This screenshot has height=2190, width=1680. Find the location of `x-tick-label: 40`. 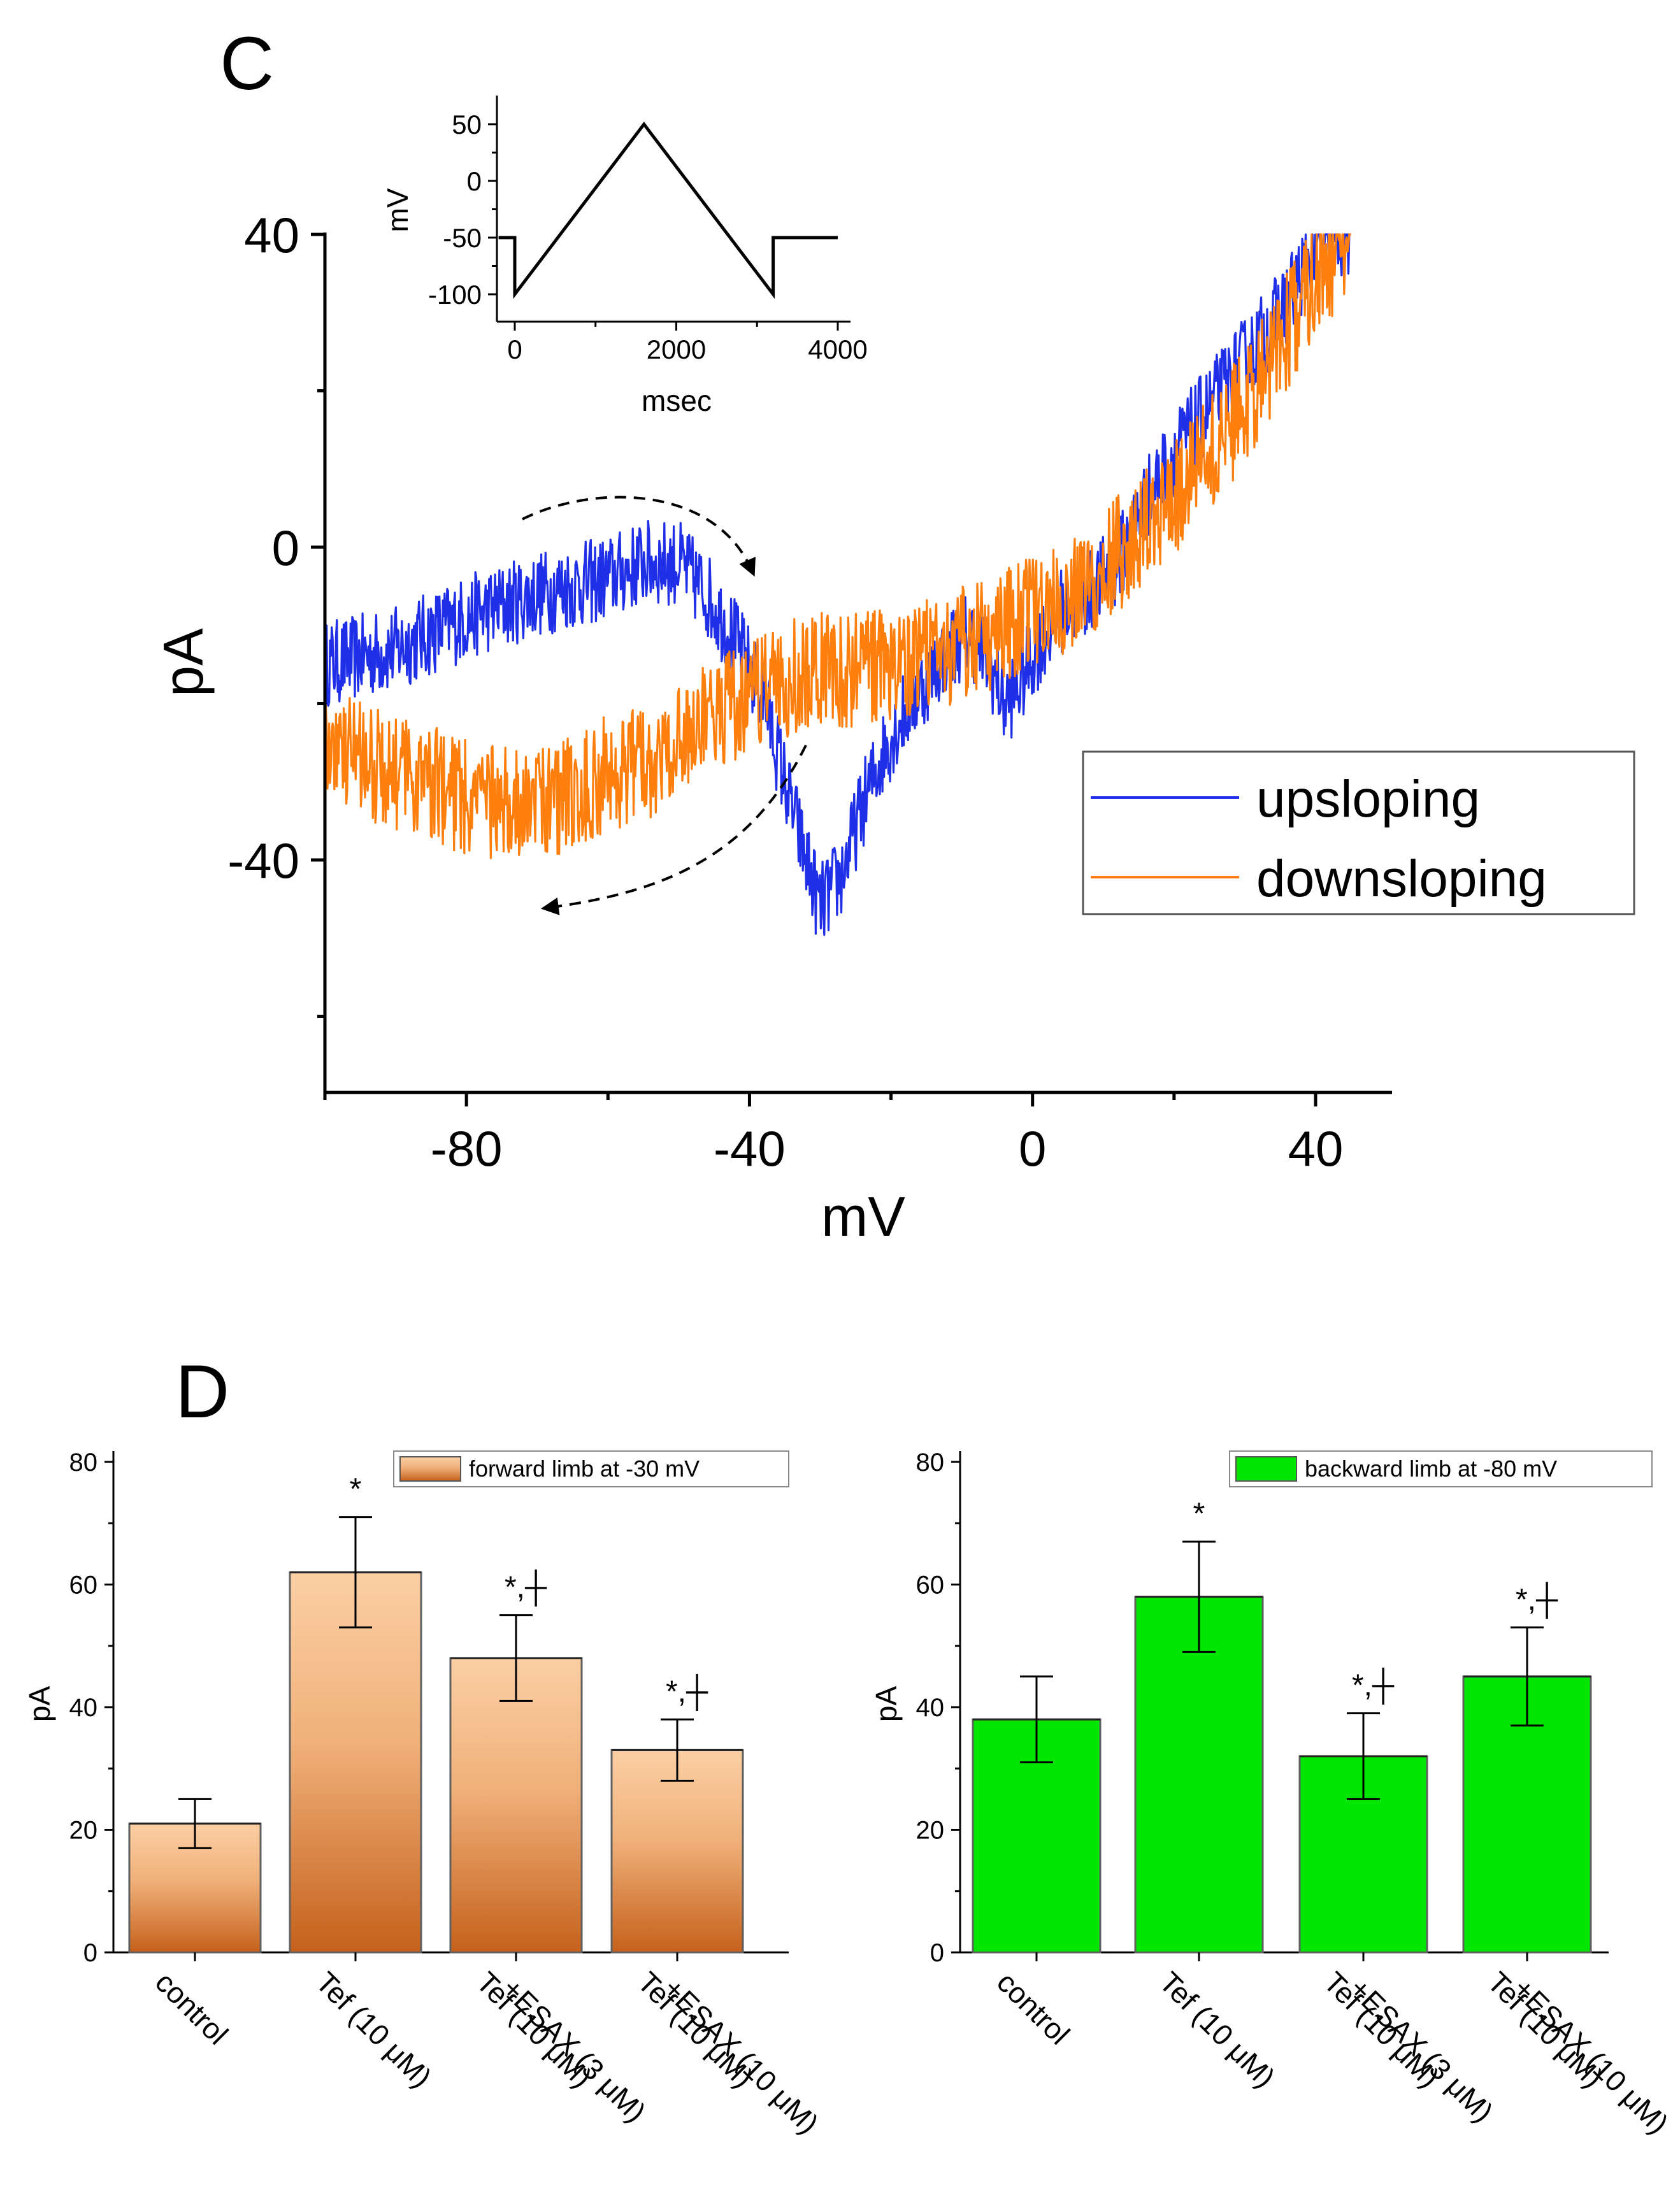

x-tick-label: 40 is located at coordinates (1316, 1149).